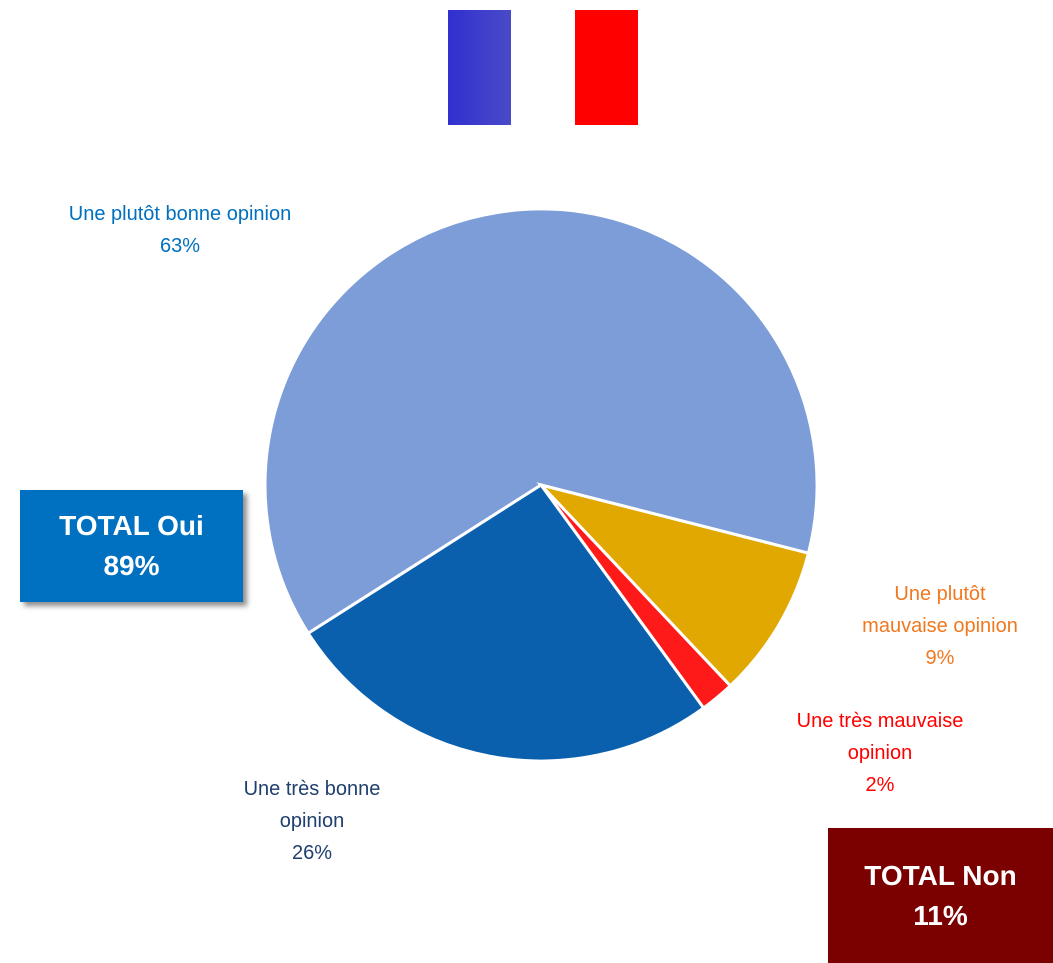 The width and height of the screenshot is (1053, 963). I want to click on flag-red, so click(606, 67).